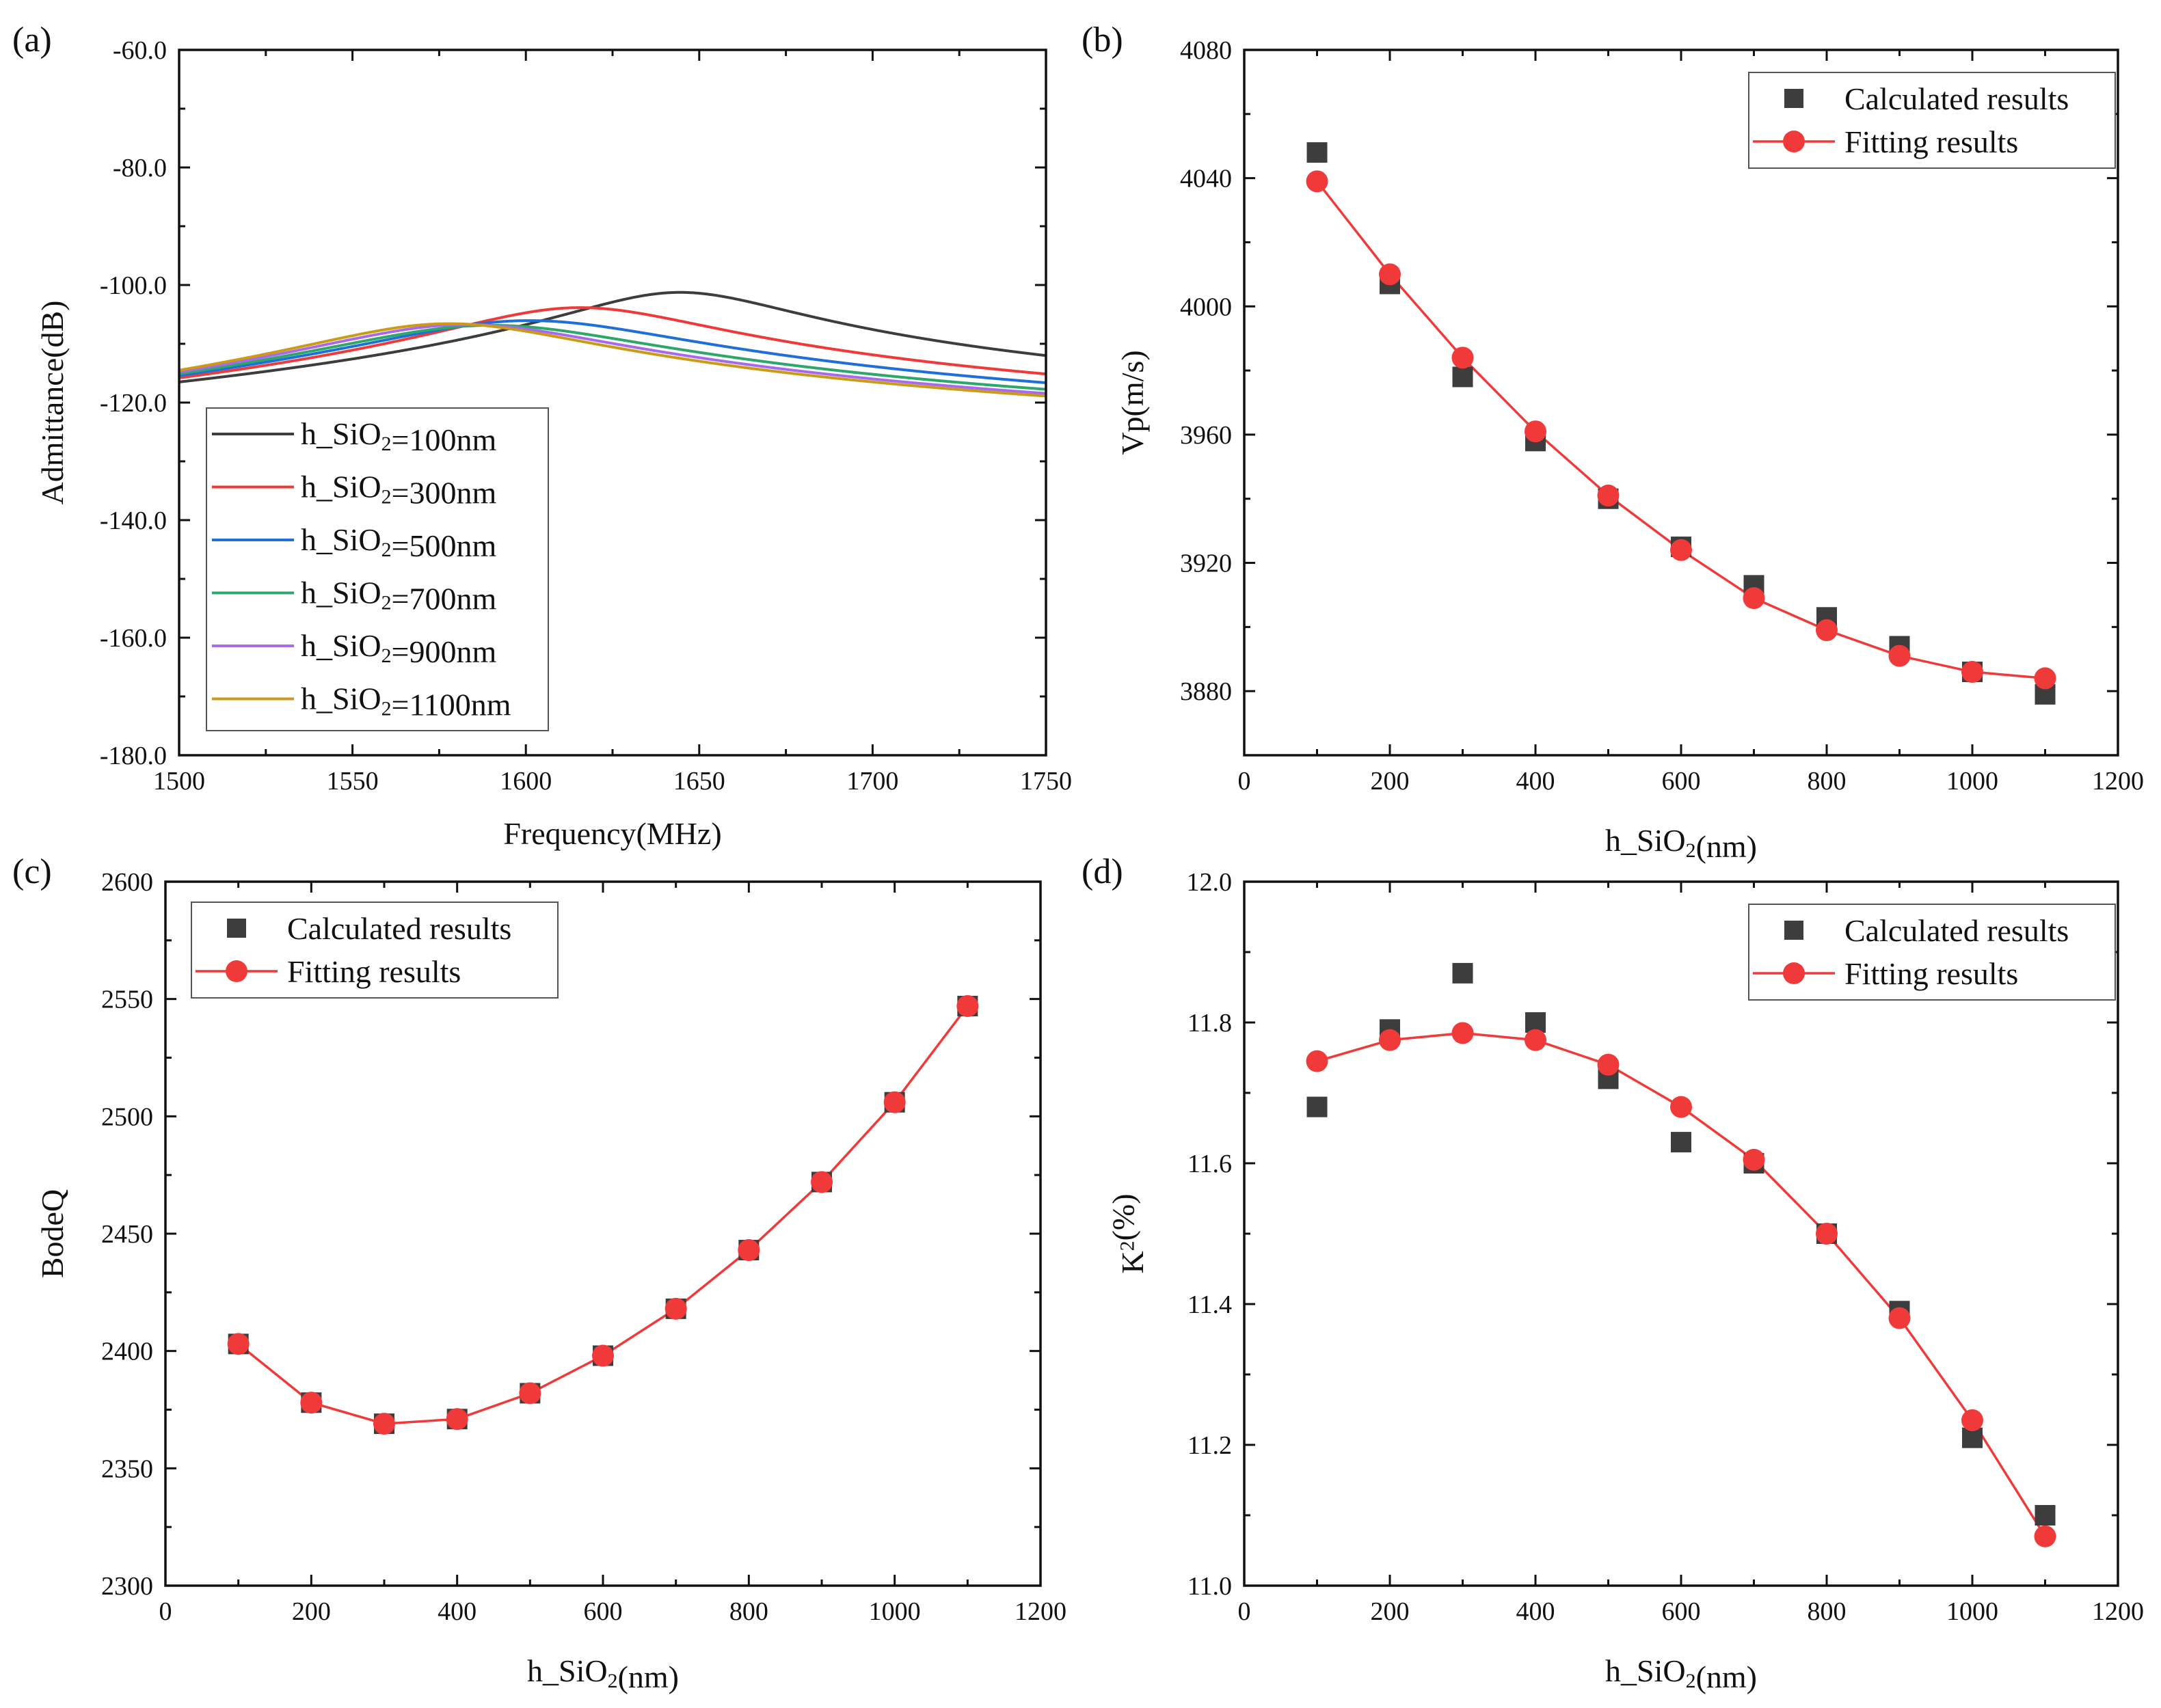  What do you see at coordinates (1102, 40) in the screenshot?
I see `panel-label: (b)` at bounding box center [1102, 40].